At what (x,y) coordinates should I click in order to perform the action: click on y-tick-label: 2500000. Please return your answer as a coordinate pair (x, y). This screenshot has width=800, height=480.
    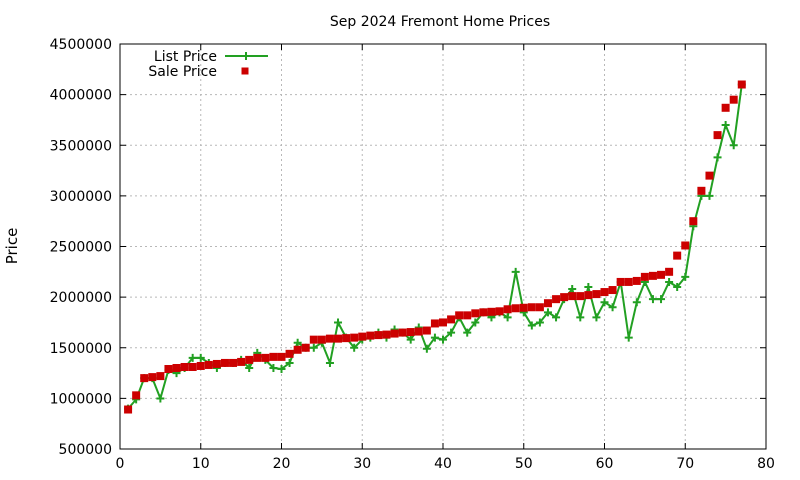
    Looking at the image, I should click on (81, 248).